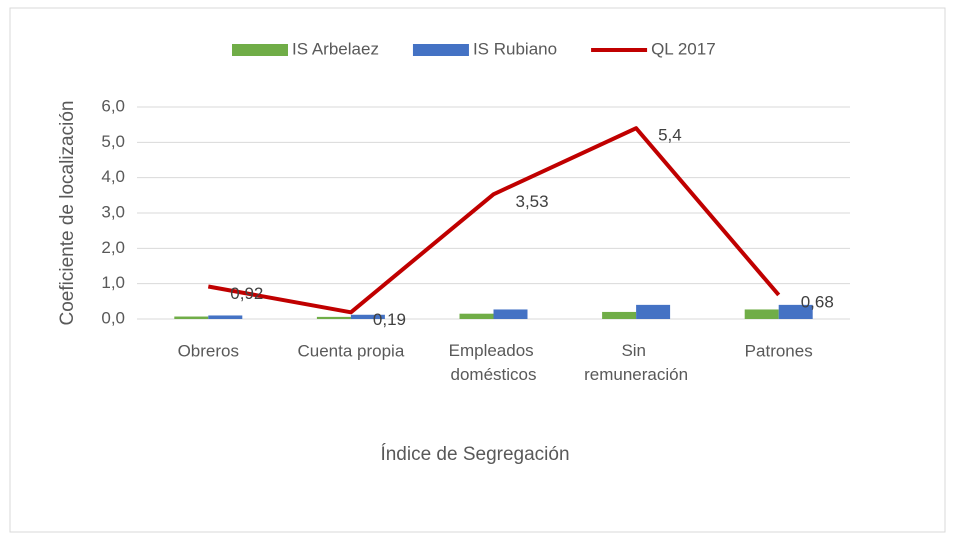  I want to click on x-tick-label-line: domésticos, so click(494, 374).